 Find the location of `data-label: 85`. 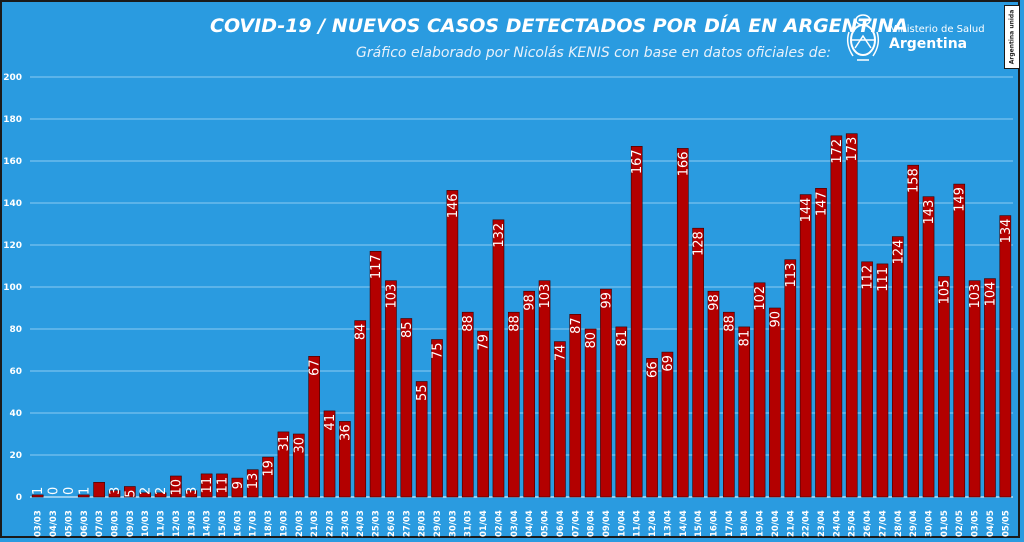

data-label: 85 is located at coordinates (407, 330).